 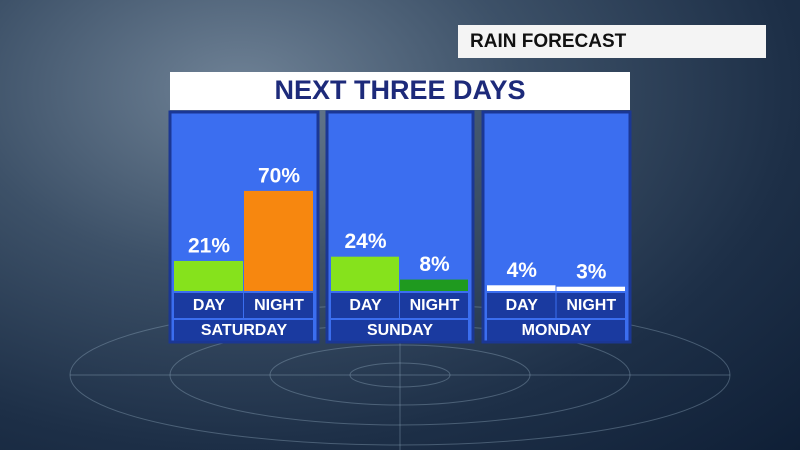 I want to click on day-label: MONDAY, so click(x=557, y=330).